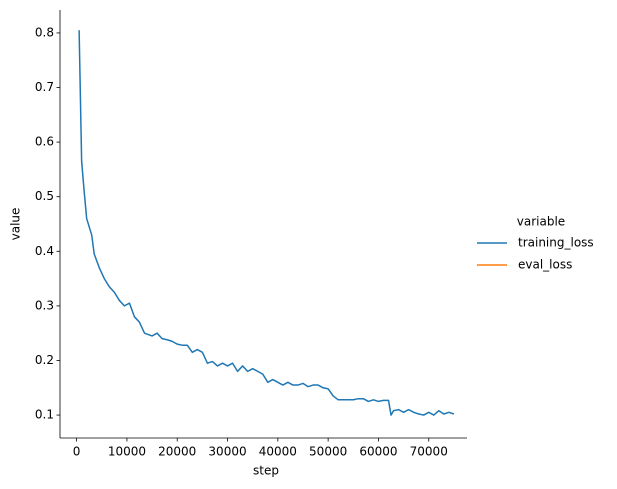 This screenshot has height=489, width=617. Describe the element at coordinates (556, 243) in the screenshot. I see `legend-label: training_loss` at that location.